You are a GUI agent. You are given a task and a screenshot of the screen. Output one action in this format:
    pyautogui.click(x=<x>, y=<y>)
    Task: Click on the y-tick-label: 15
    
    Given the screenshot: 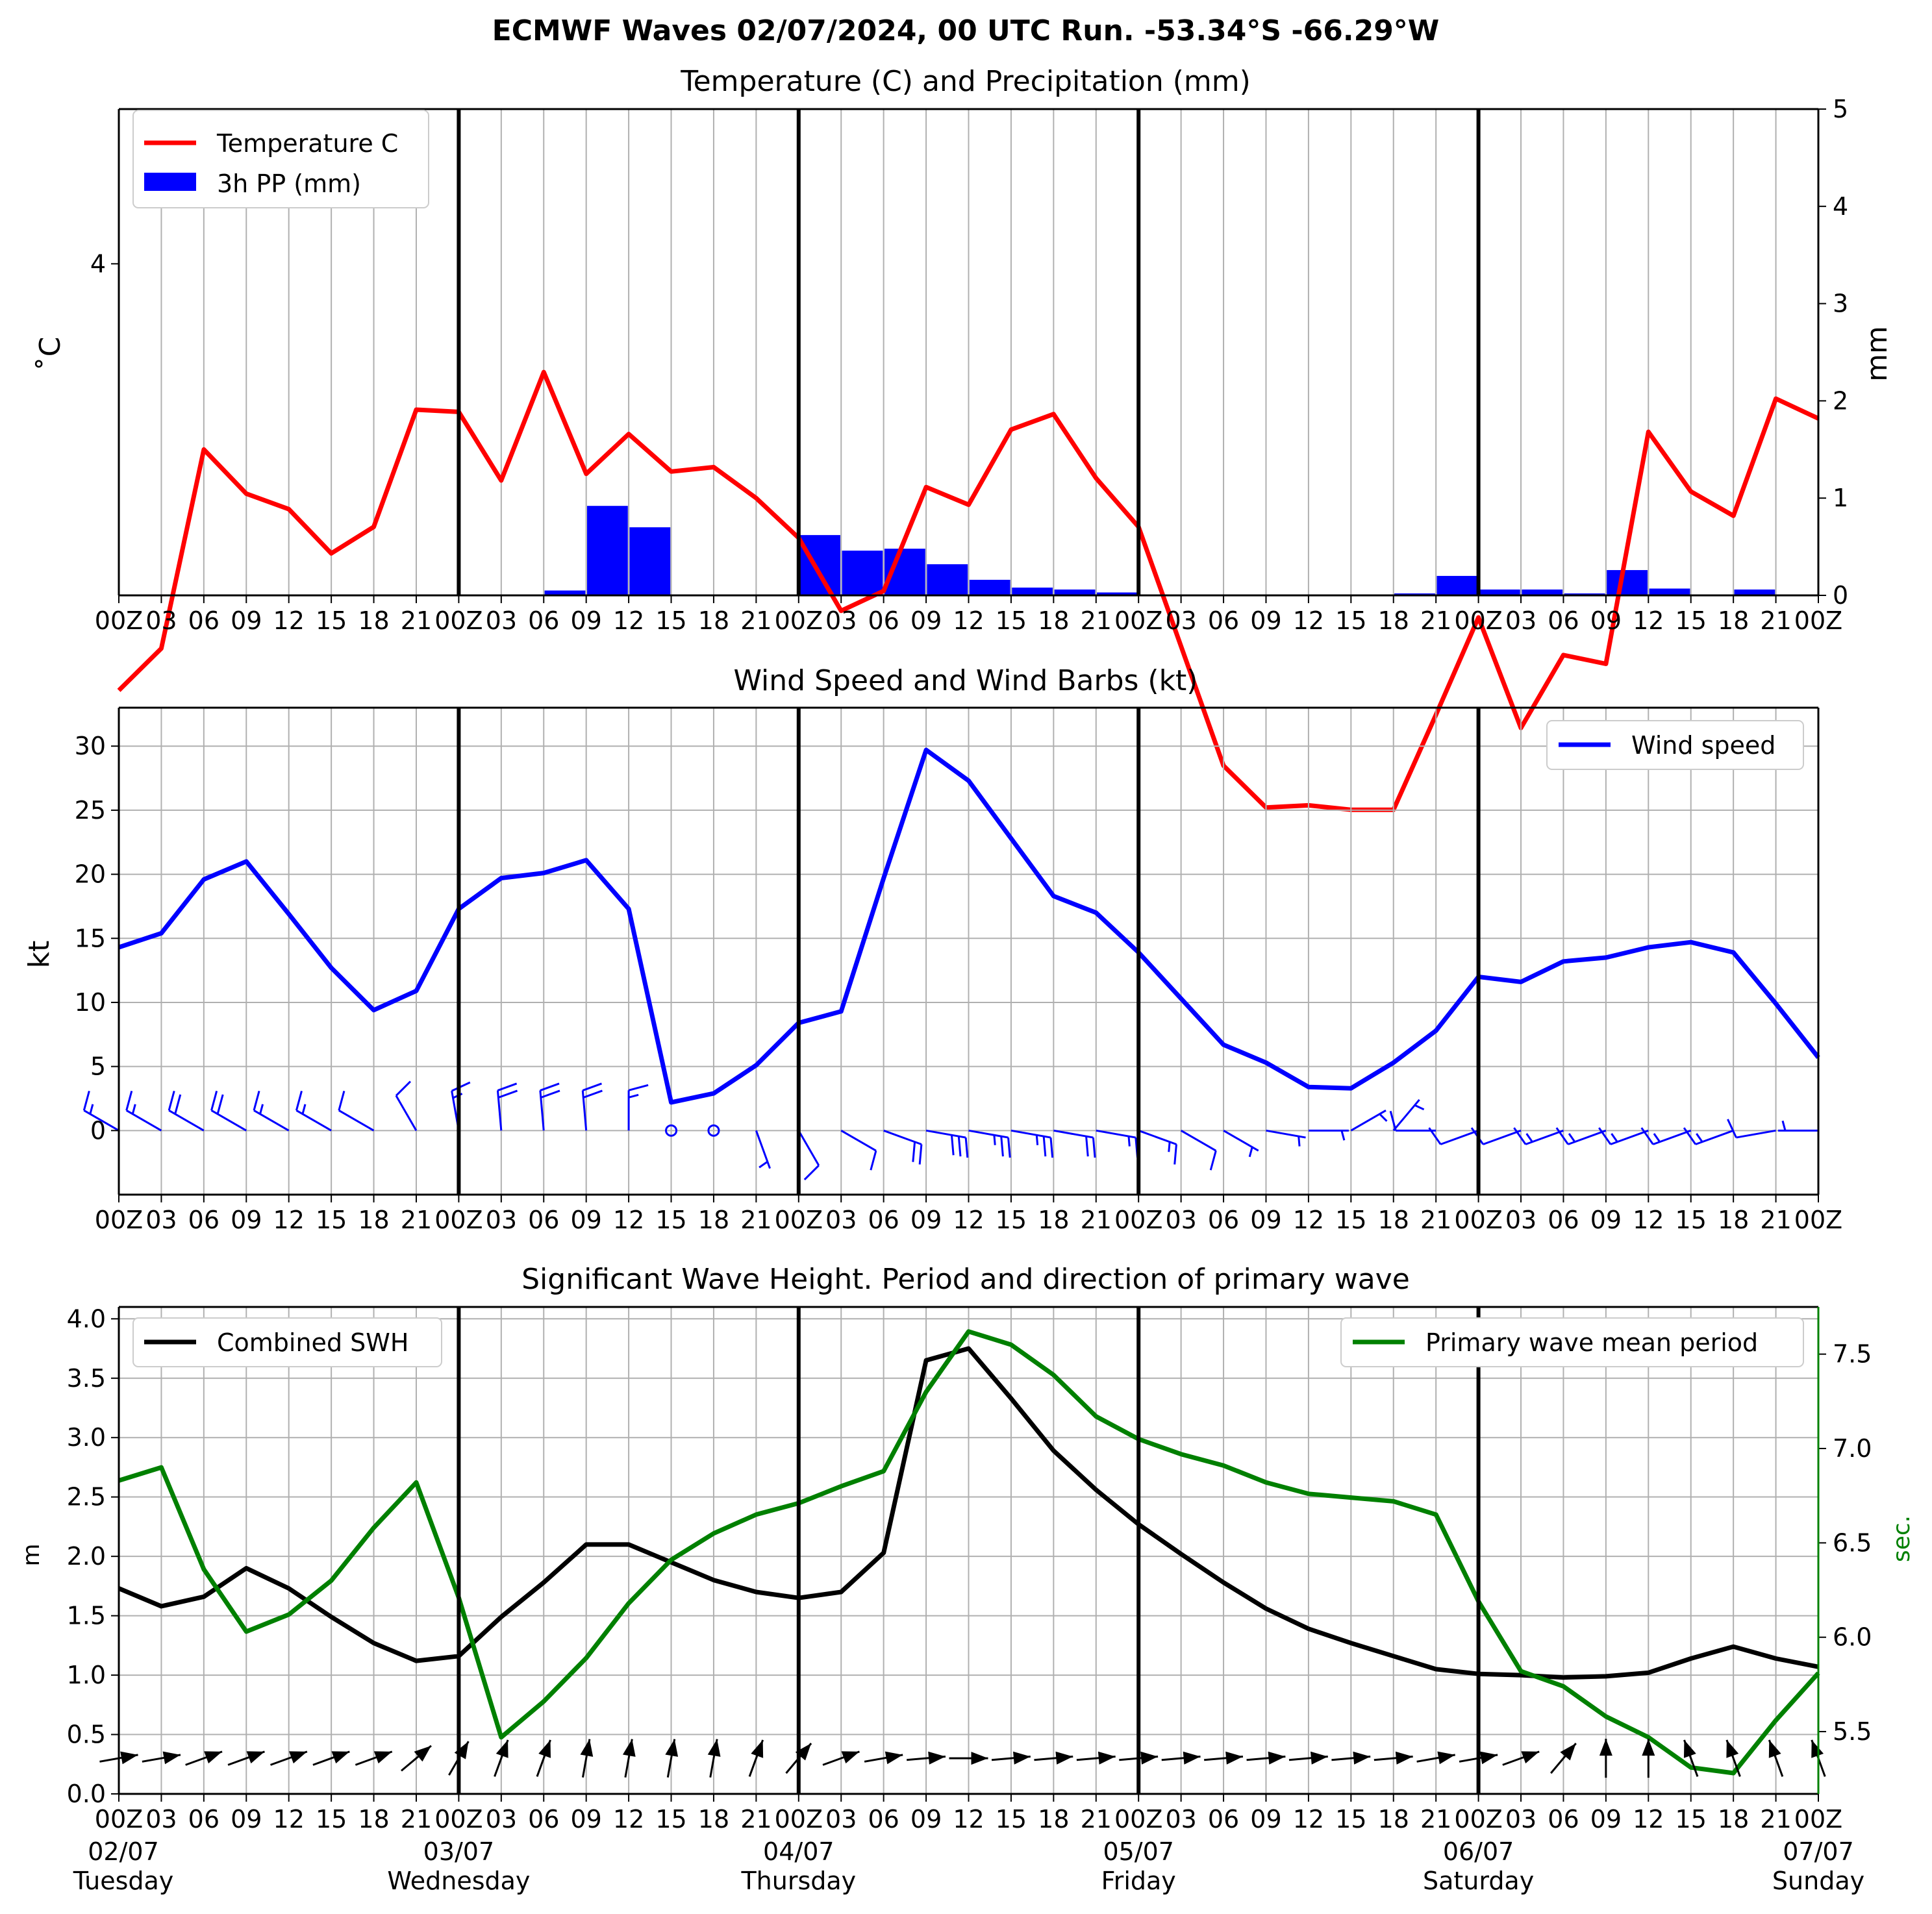 What is the action you would take?
    pyautogui.click(x=90, y=938)
    